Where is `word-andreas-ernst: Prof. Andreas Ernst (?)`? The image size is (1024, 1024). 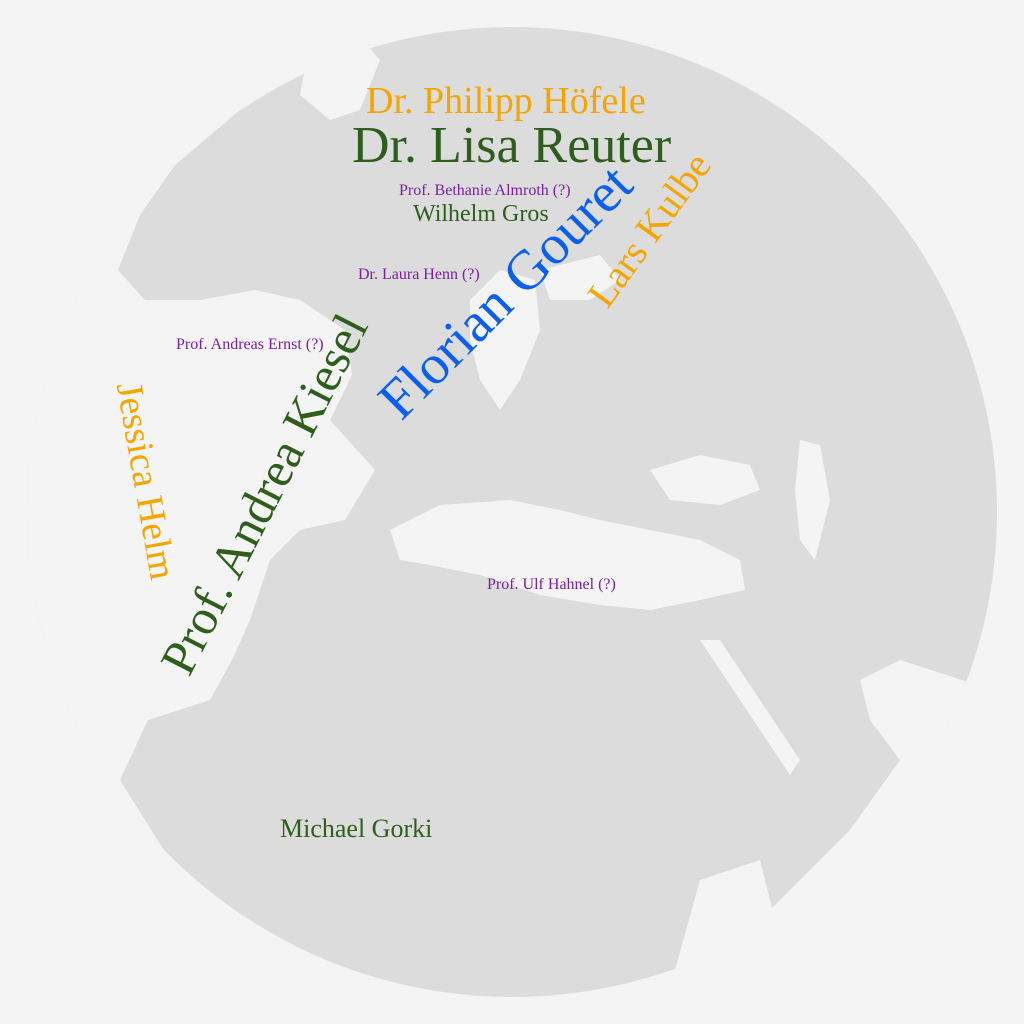
word-andreas-ernst: Prof. Andreas Ernst (?) is located at coordinates (250, 344).